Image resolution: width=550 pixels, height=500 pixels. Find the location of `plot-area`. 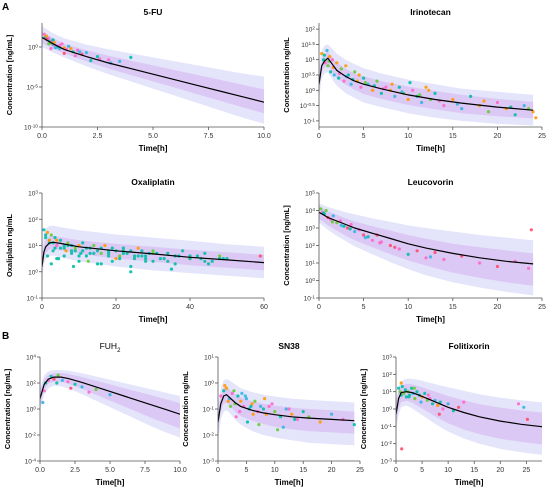

plot-area is located at coordinates (153, 252).